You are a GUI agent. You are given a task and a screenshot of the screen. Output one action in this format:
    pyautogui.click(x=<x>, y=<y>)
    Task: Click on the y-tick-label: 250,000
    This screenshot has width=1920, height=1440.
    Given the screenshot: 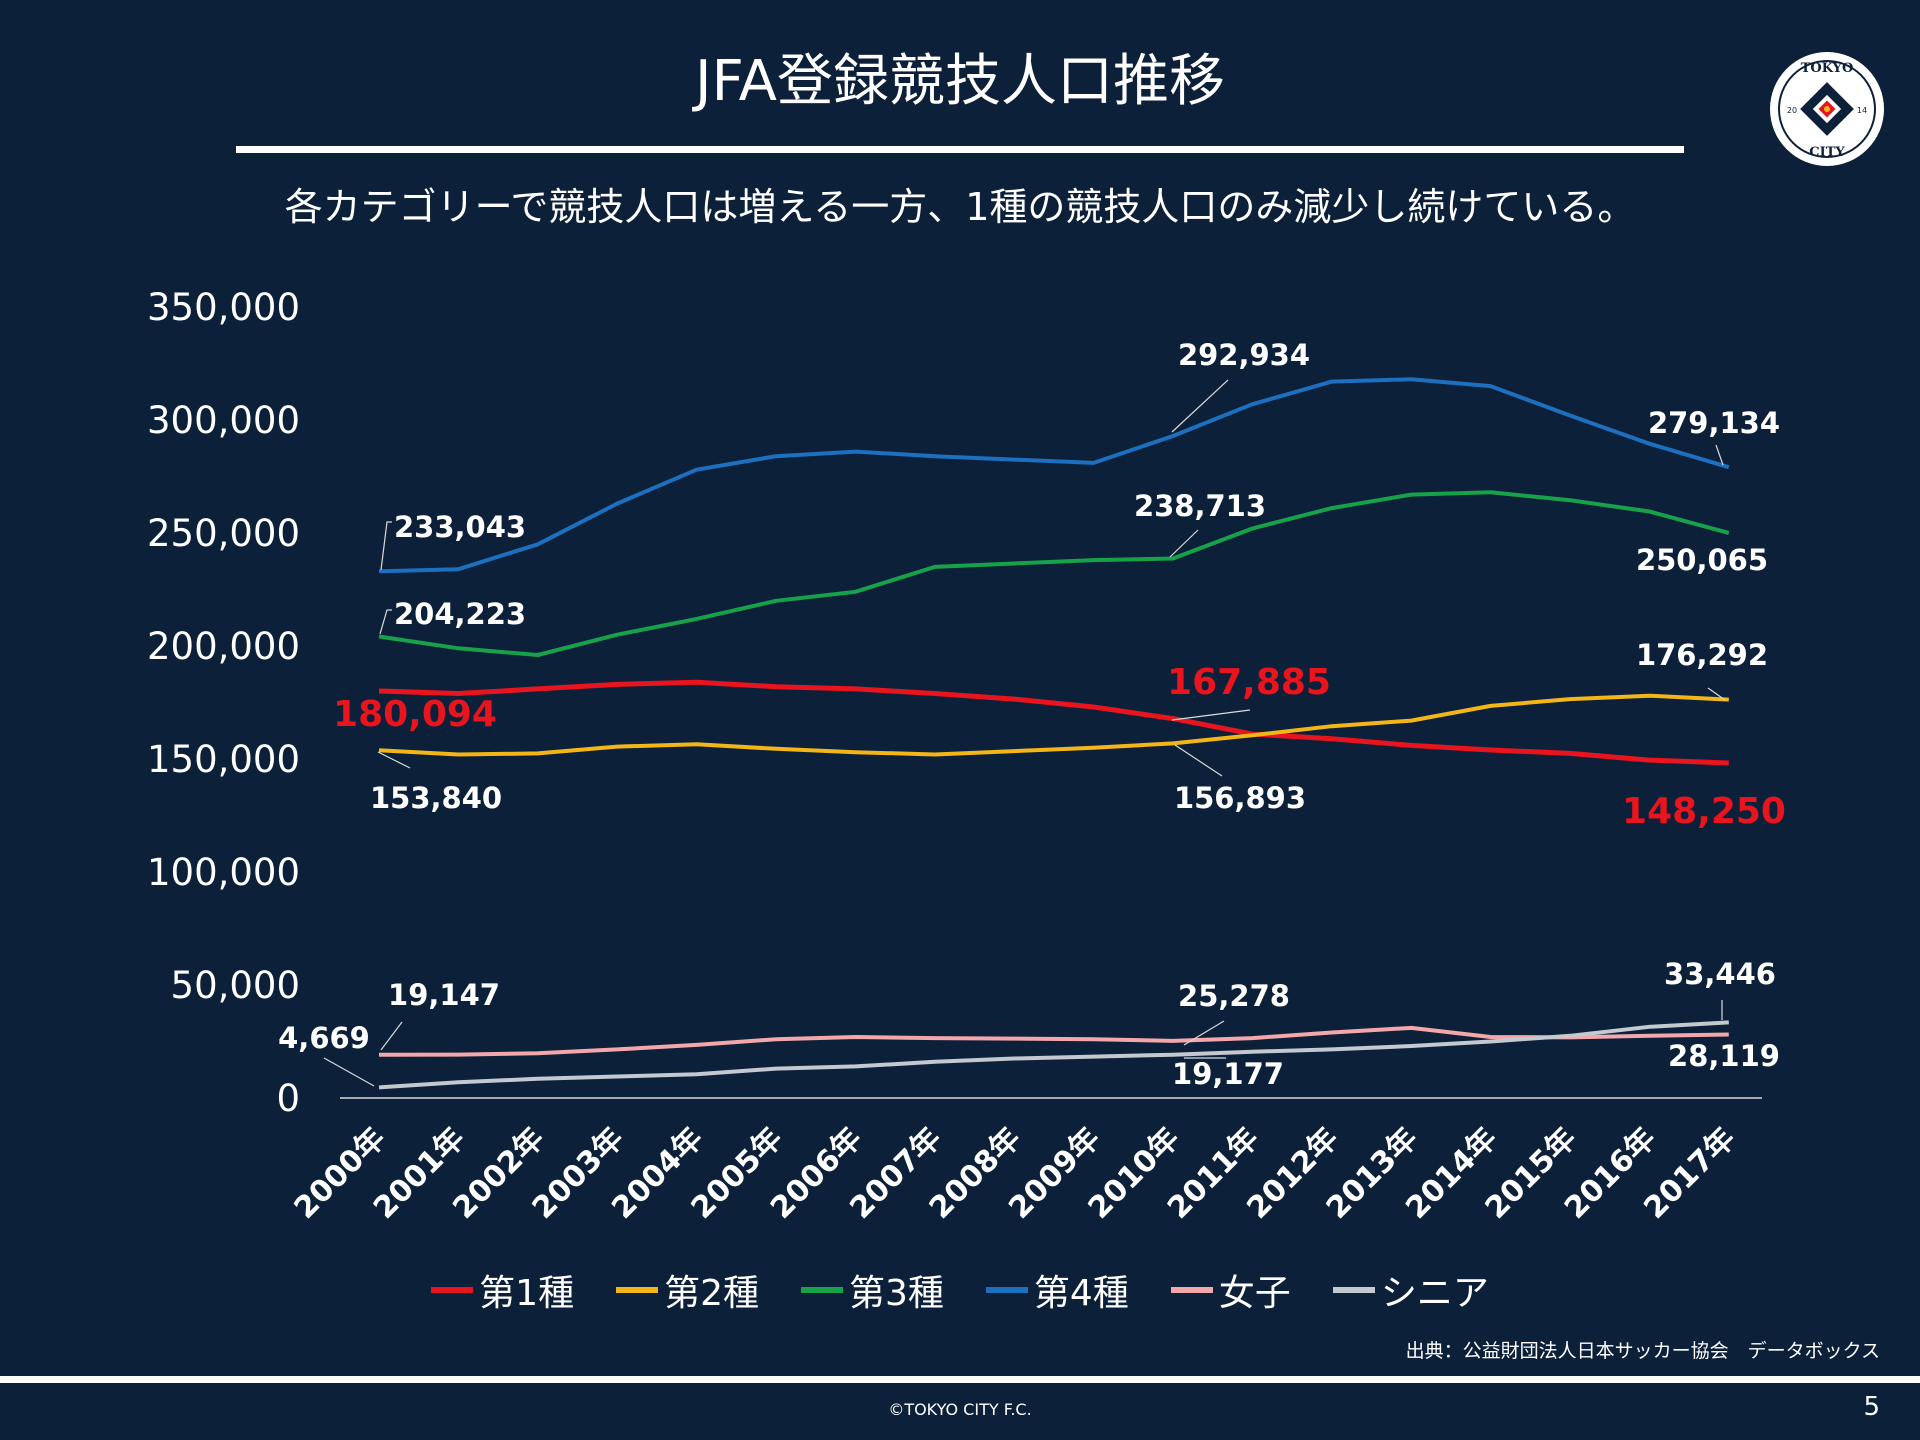 What is the action you would take?
    pyautogui.click(x=223, y=533)
    